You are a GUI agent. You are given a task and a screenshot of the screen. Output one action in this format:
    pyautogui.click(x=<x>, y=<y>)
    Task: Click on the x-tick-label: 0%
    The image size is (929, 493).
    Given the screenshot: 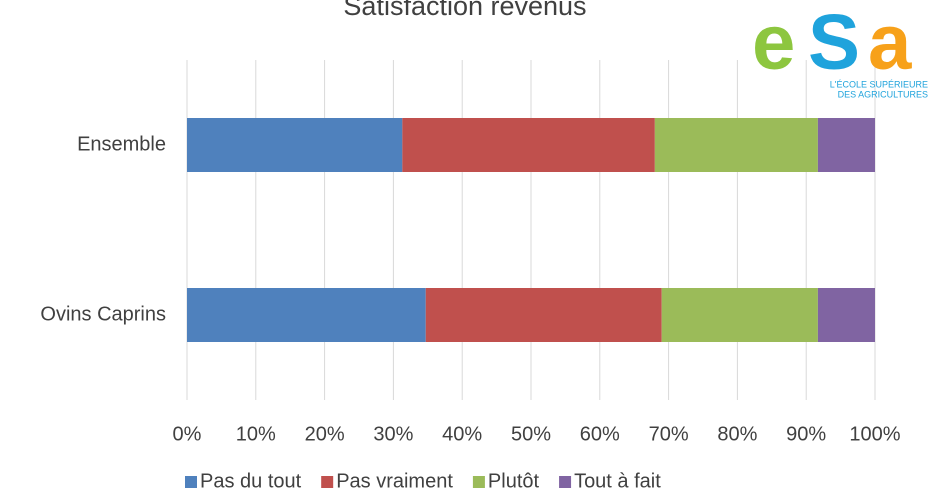 What is the action you would take?
    pyautogui.click(x=187, y=434)
    